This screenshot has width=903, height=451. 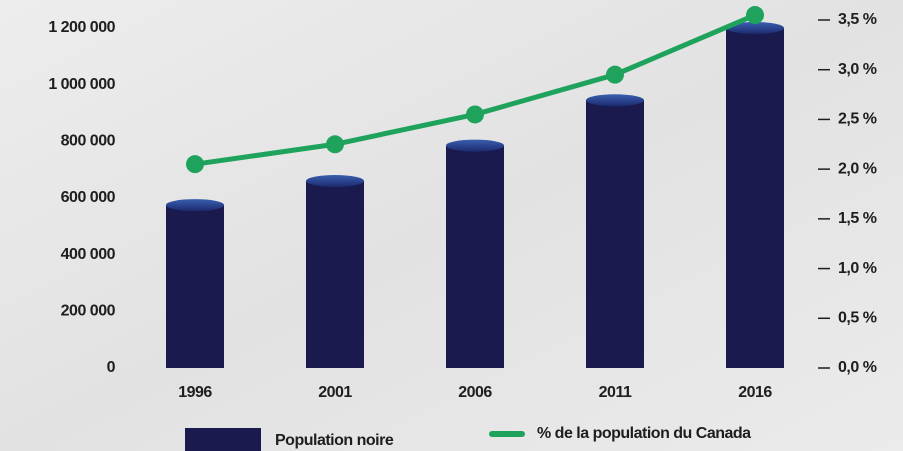 What do you see at coordinates (857, 69) in the screenshot?
I see `y2-tick-label: 3,0 %` at bounding box center [857, 69].